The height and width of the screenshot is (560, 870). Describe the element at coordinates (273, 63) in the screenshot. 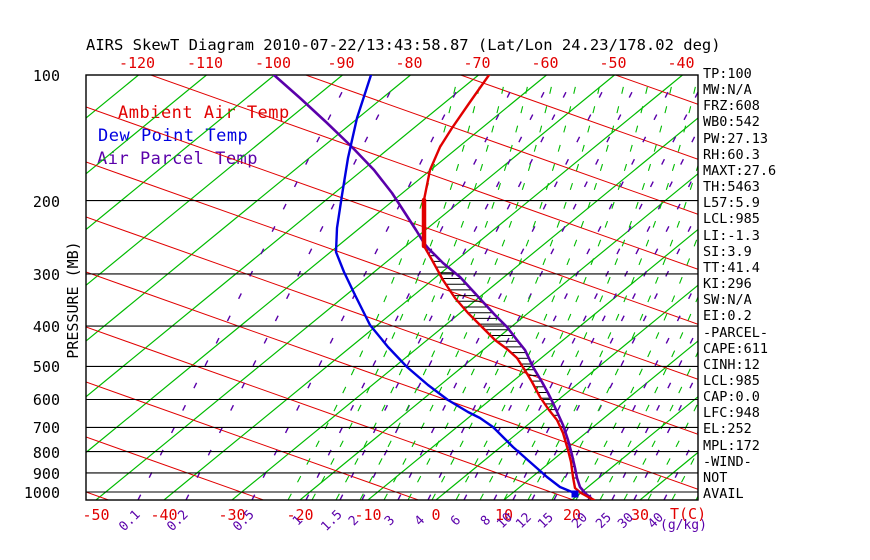

I see `x-axis-top-label: -100` at that location.